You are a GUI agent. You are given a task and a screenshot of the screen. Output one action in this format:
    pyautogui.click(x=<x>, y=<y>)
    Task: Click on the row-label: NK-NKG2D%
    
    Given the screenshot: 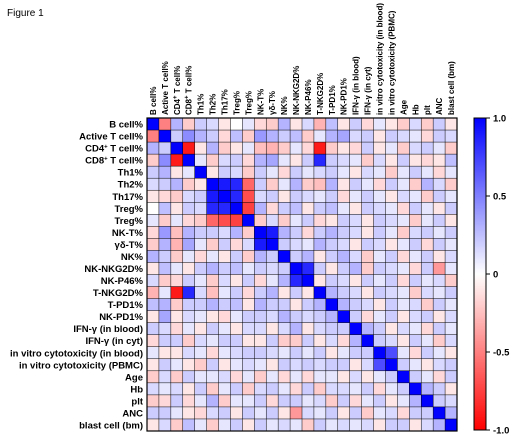 What is the action you would take?
    pyautogui.click(x=113, y=269)
    